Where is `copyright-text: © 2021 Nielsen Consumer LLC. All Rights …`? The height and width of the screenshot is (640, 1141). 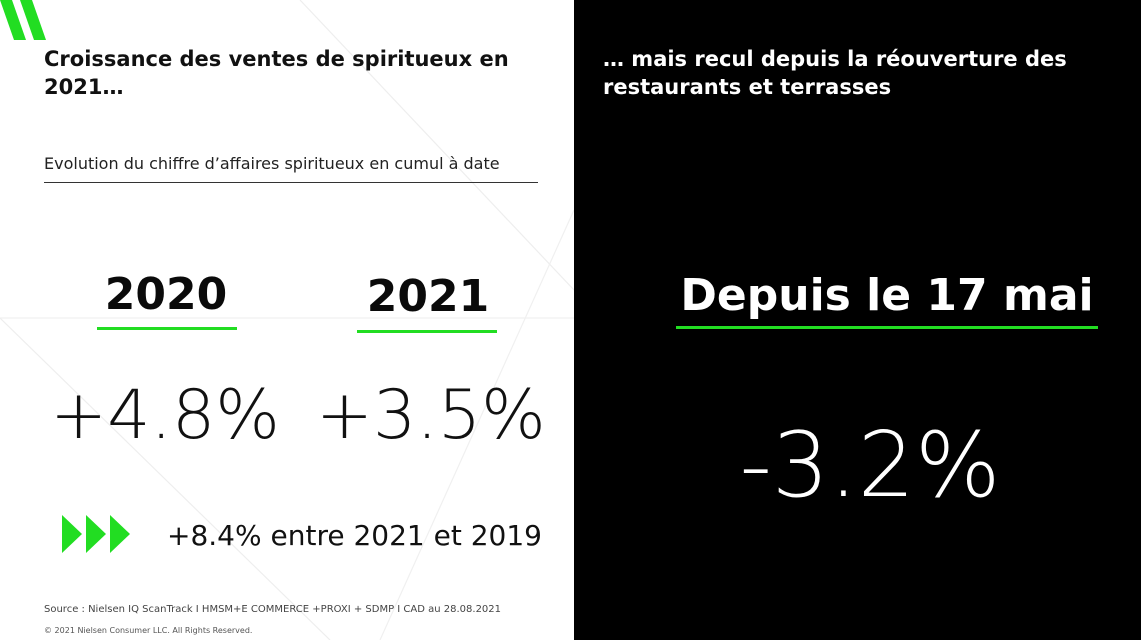
copyright-text: © 2021 Nielsen Consumer LLC. All Rights … is located at coordinates (148, 630).